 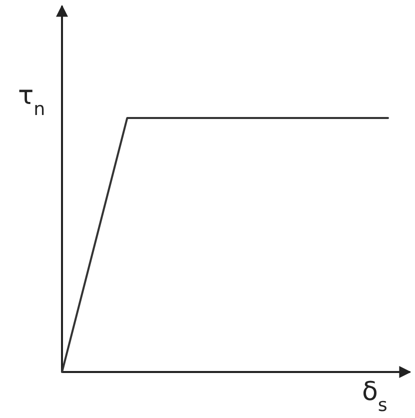 I want to click on y-axis-title: τ$_{n}$, so click(x=32, y=100).